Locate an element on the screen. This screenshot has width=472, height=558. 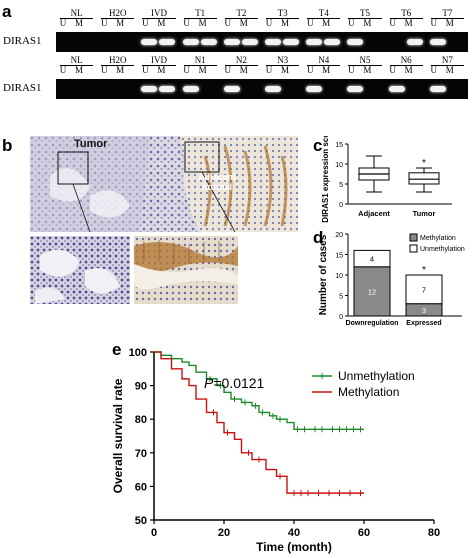
ihc-overview-image: Tumor Adjacent normal is located at coordinates (164, 184).